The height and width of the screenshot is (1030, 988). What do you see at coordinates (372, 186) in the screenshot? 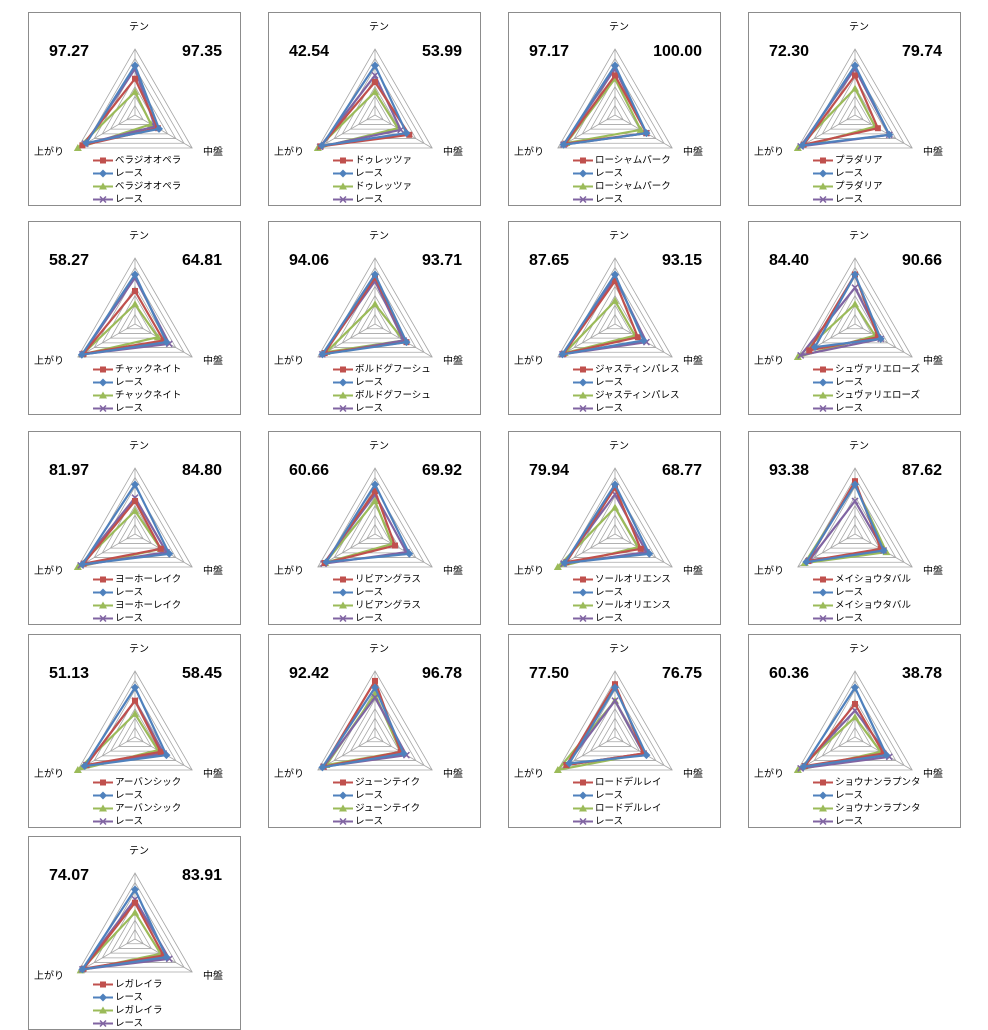
I see `legend-item: ドゥレッツァ` at bounding box center [372, 186].